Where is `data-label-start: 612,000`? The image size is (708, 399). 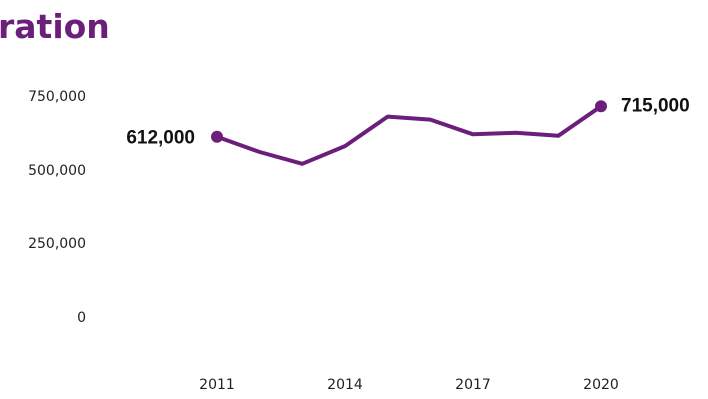
data-label-start: 612,000 is located at coordinates (160, 138).